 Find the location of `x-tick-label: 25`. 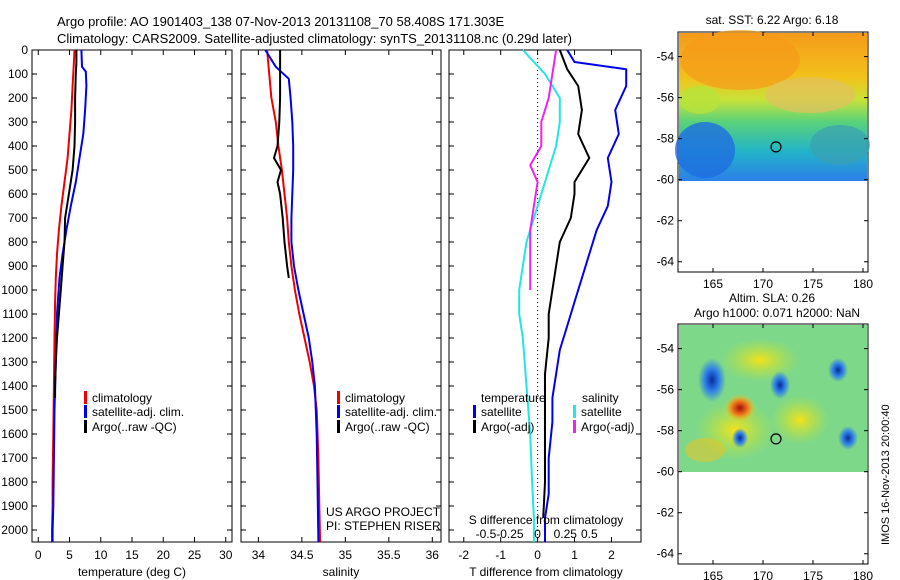

x-tick-label: 25 is located at coordinates (195, 555).